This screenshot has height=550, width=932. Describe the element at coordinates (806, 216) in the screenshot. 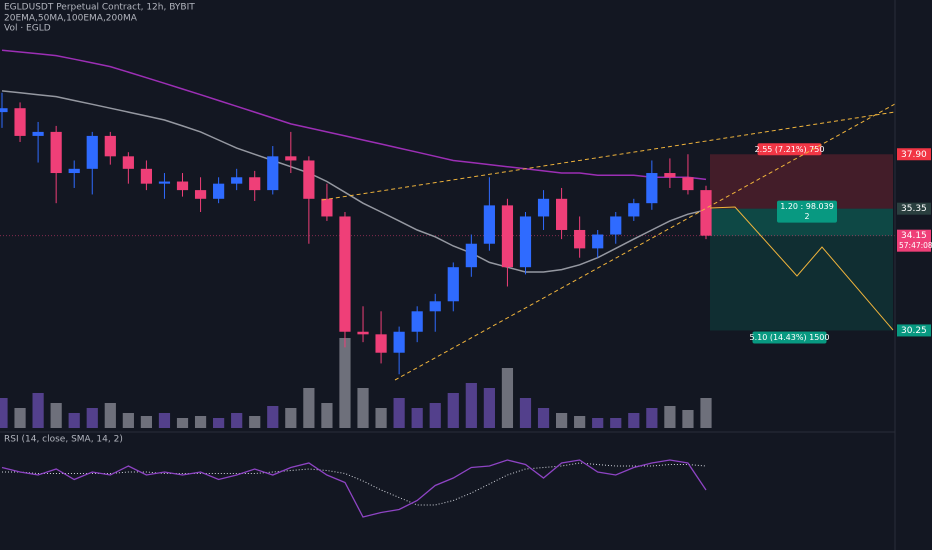

I see `ratio-value: 2` at that location.